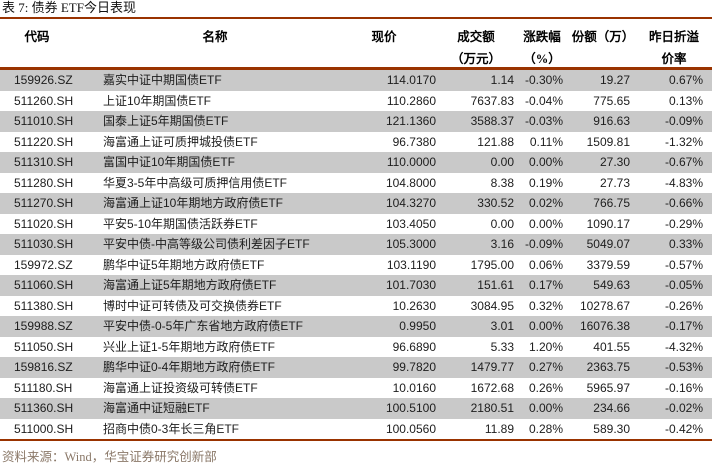 The height and width of the screenshot is (465, 712). I want to click on column-header-change: 涨跌幅 （%）, so click(542, 44).